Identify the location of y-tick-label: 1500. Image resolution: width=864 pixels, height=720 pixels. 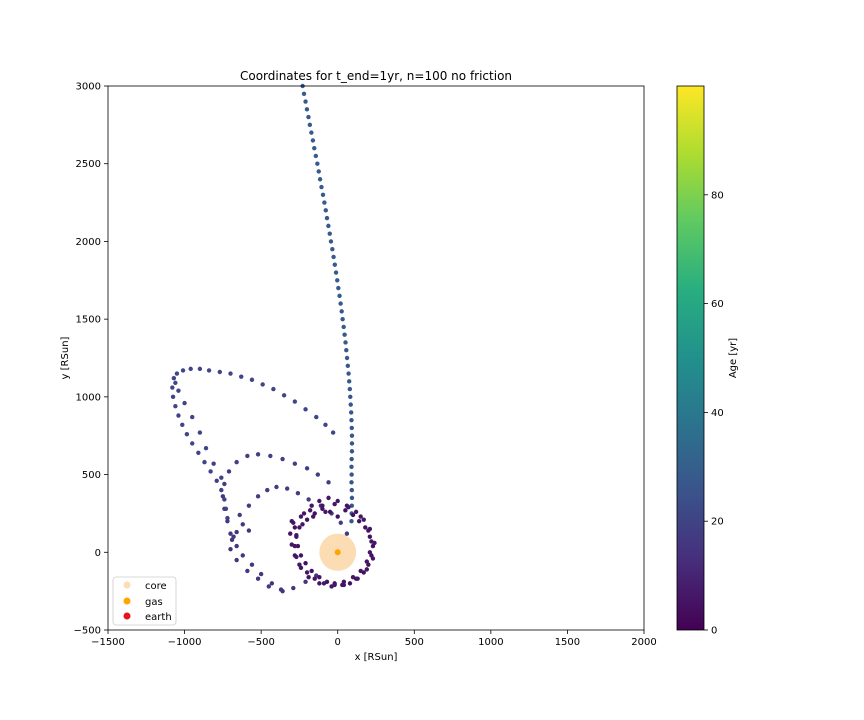
(88, 320).